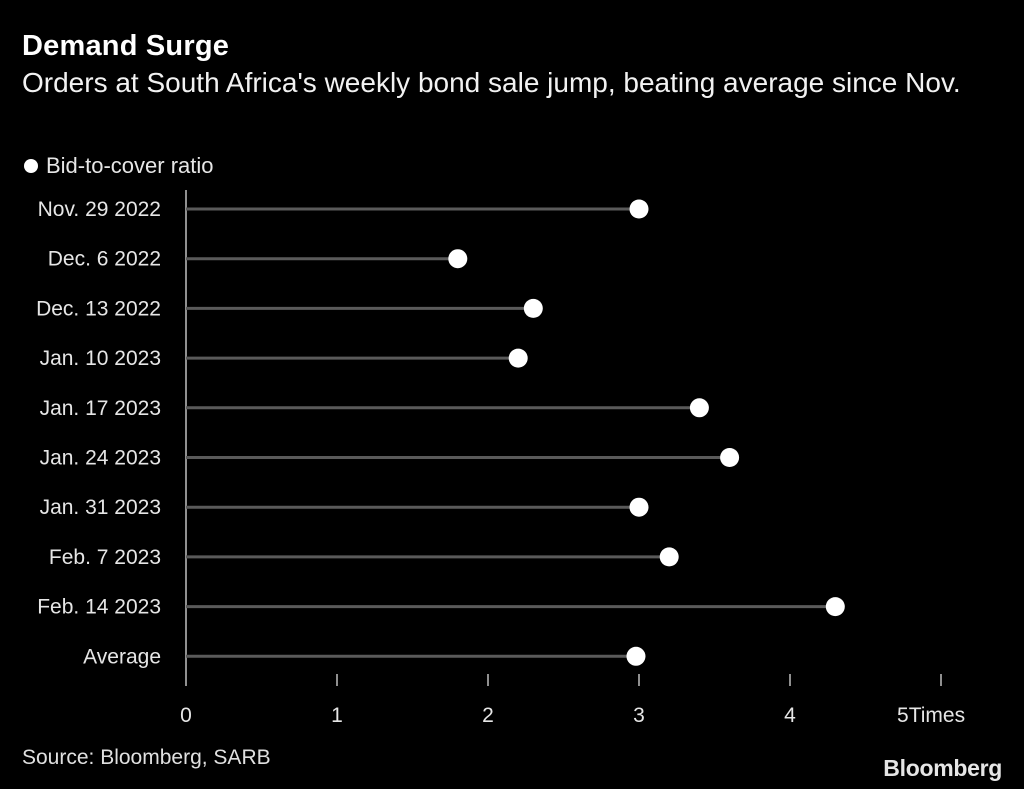  What do you see at coordinates (104, 259) in the screenshot?
I see `category-label: Dec. 6 2022` at bounding box center [104, 259].